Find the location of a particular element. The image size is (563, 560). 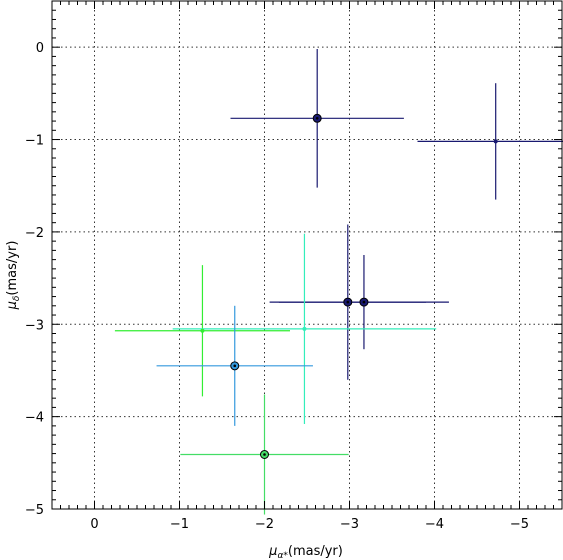

x-tick-label: −4 is located at coordinates (434, 524).